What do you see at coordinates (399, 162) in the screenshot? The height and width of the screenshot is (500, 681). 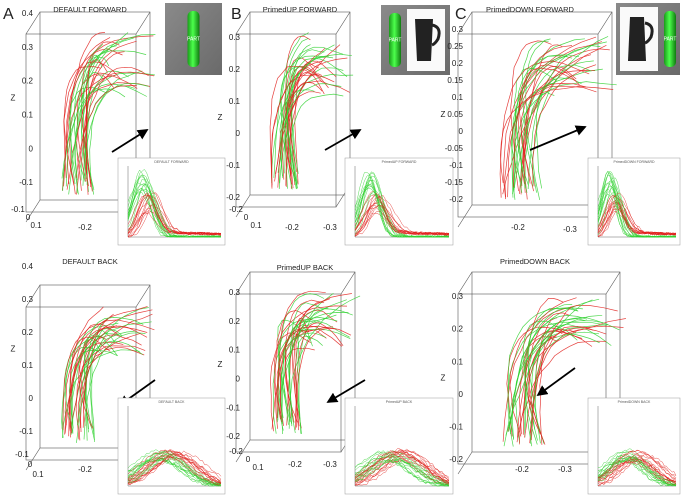 I see `inset-title: PrimedUP FORWARD` at bounding box center [399, 162].